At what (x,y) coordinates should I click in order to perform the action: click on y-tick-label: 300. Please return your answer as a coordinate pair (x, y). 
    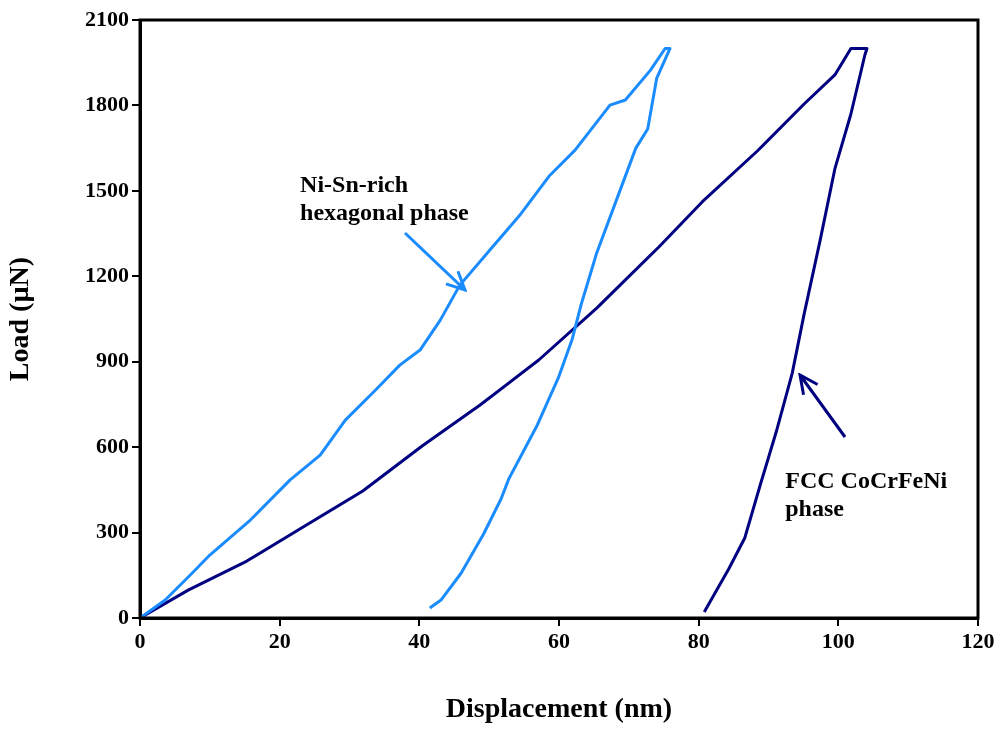
    Looking at the image, I should click on (112, 531).